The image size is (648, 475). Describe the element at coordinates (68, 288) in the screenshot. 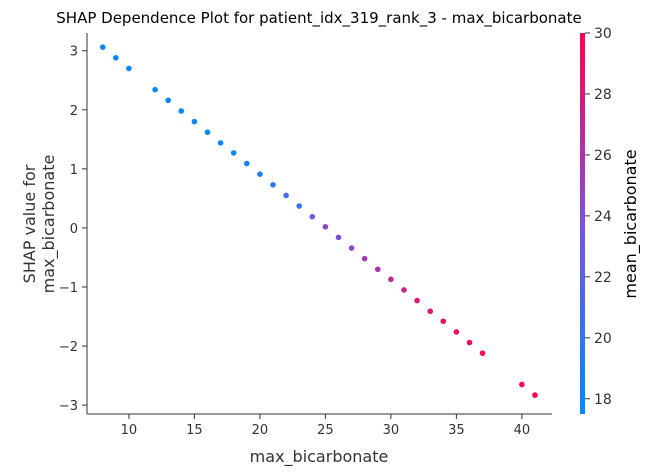

I see `y-tick-label: −1` at that location.